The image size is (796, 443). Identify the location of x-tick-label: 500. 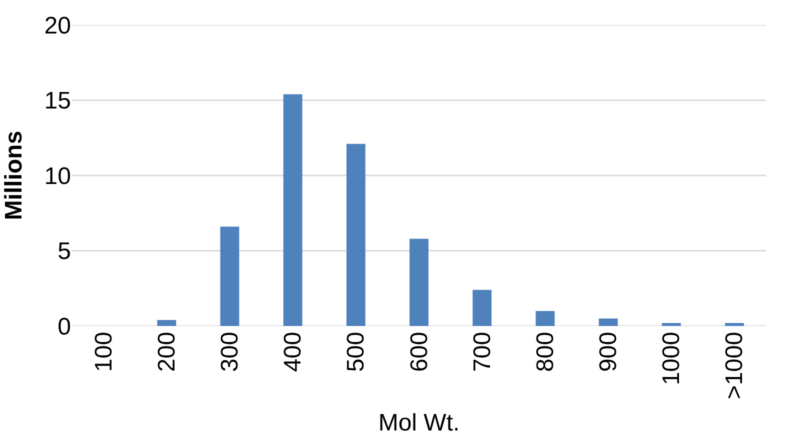
(356, 352).